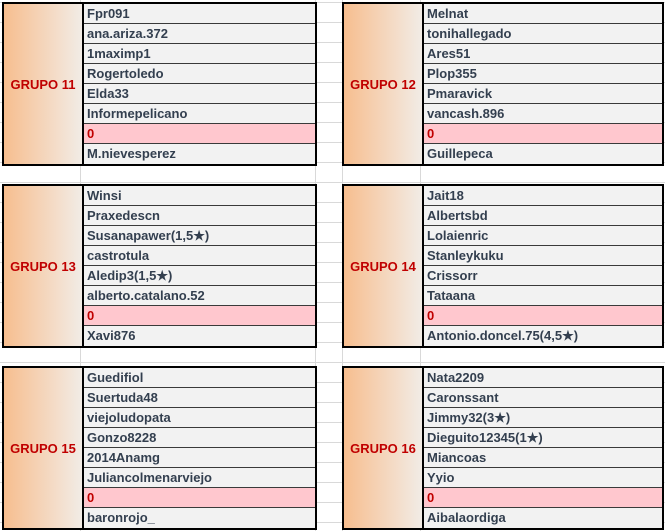 The width and height of the screenshot is (665, 531). What do you see at coordinates (384, 84) in the screenshot?
I see `group-label: GRUPO 12` at bounding box center [384, 84].